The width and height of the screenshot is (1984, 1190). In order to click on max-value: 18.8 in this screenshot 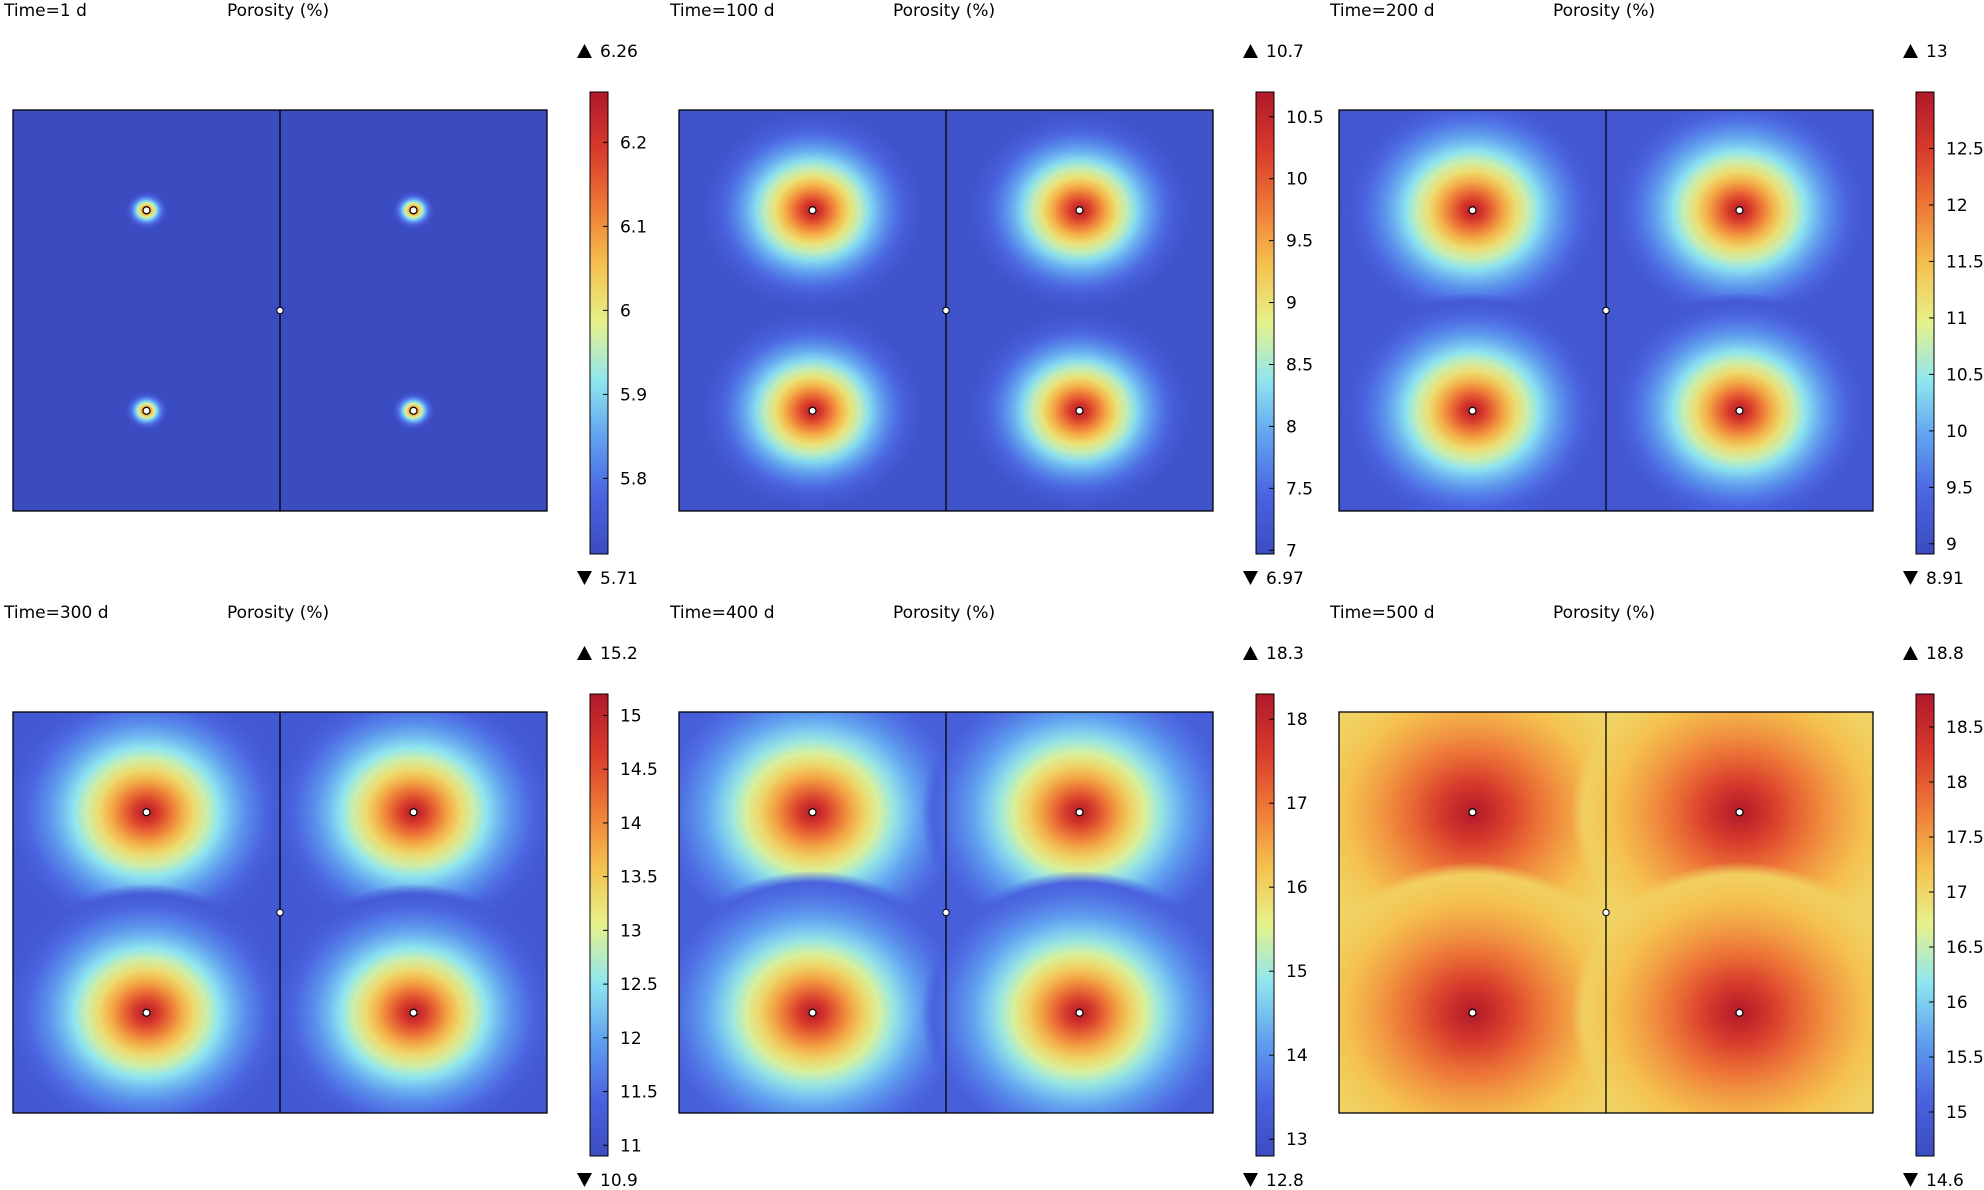, I will do `click(1945, 654)`.